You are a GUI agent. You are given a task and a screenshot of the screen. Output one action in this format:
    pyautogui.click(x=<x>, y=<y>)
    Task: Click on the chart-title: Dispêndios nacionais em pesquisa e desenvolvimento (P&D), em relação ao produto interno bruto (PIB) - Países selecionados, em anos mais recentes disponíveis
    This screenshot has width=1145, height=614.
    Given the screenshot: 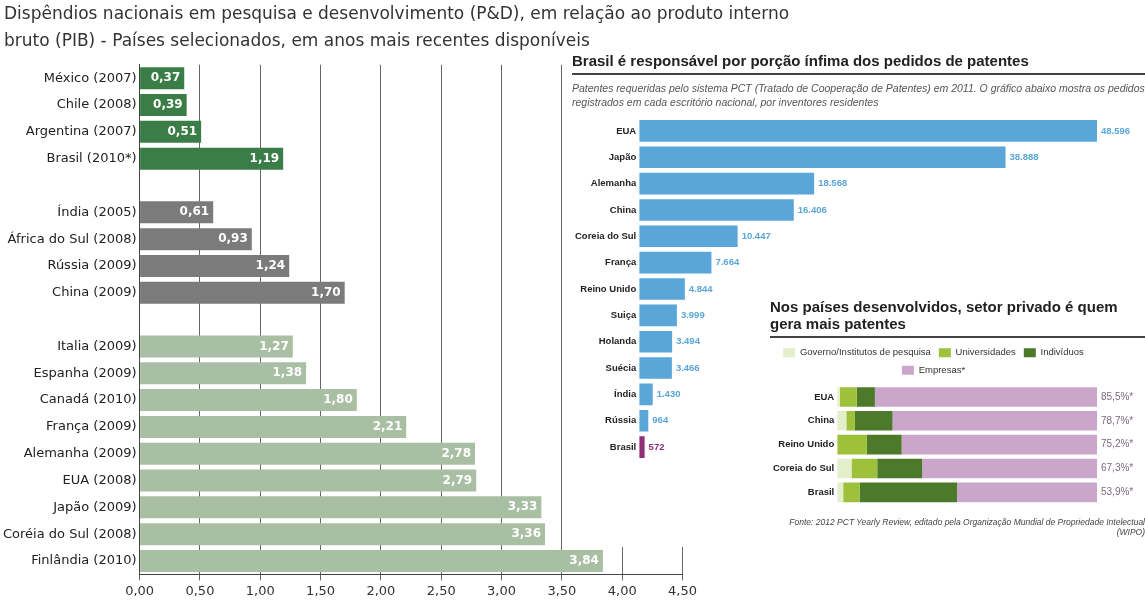 What is the action you would take?
    pyautogui.click(x=397, y=26)
    